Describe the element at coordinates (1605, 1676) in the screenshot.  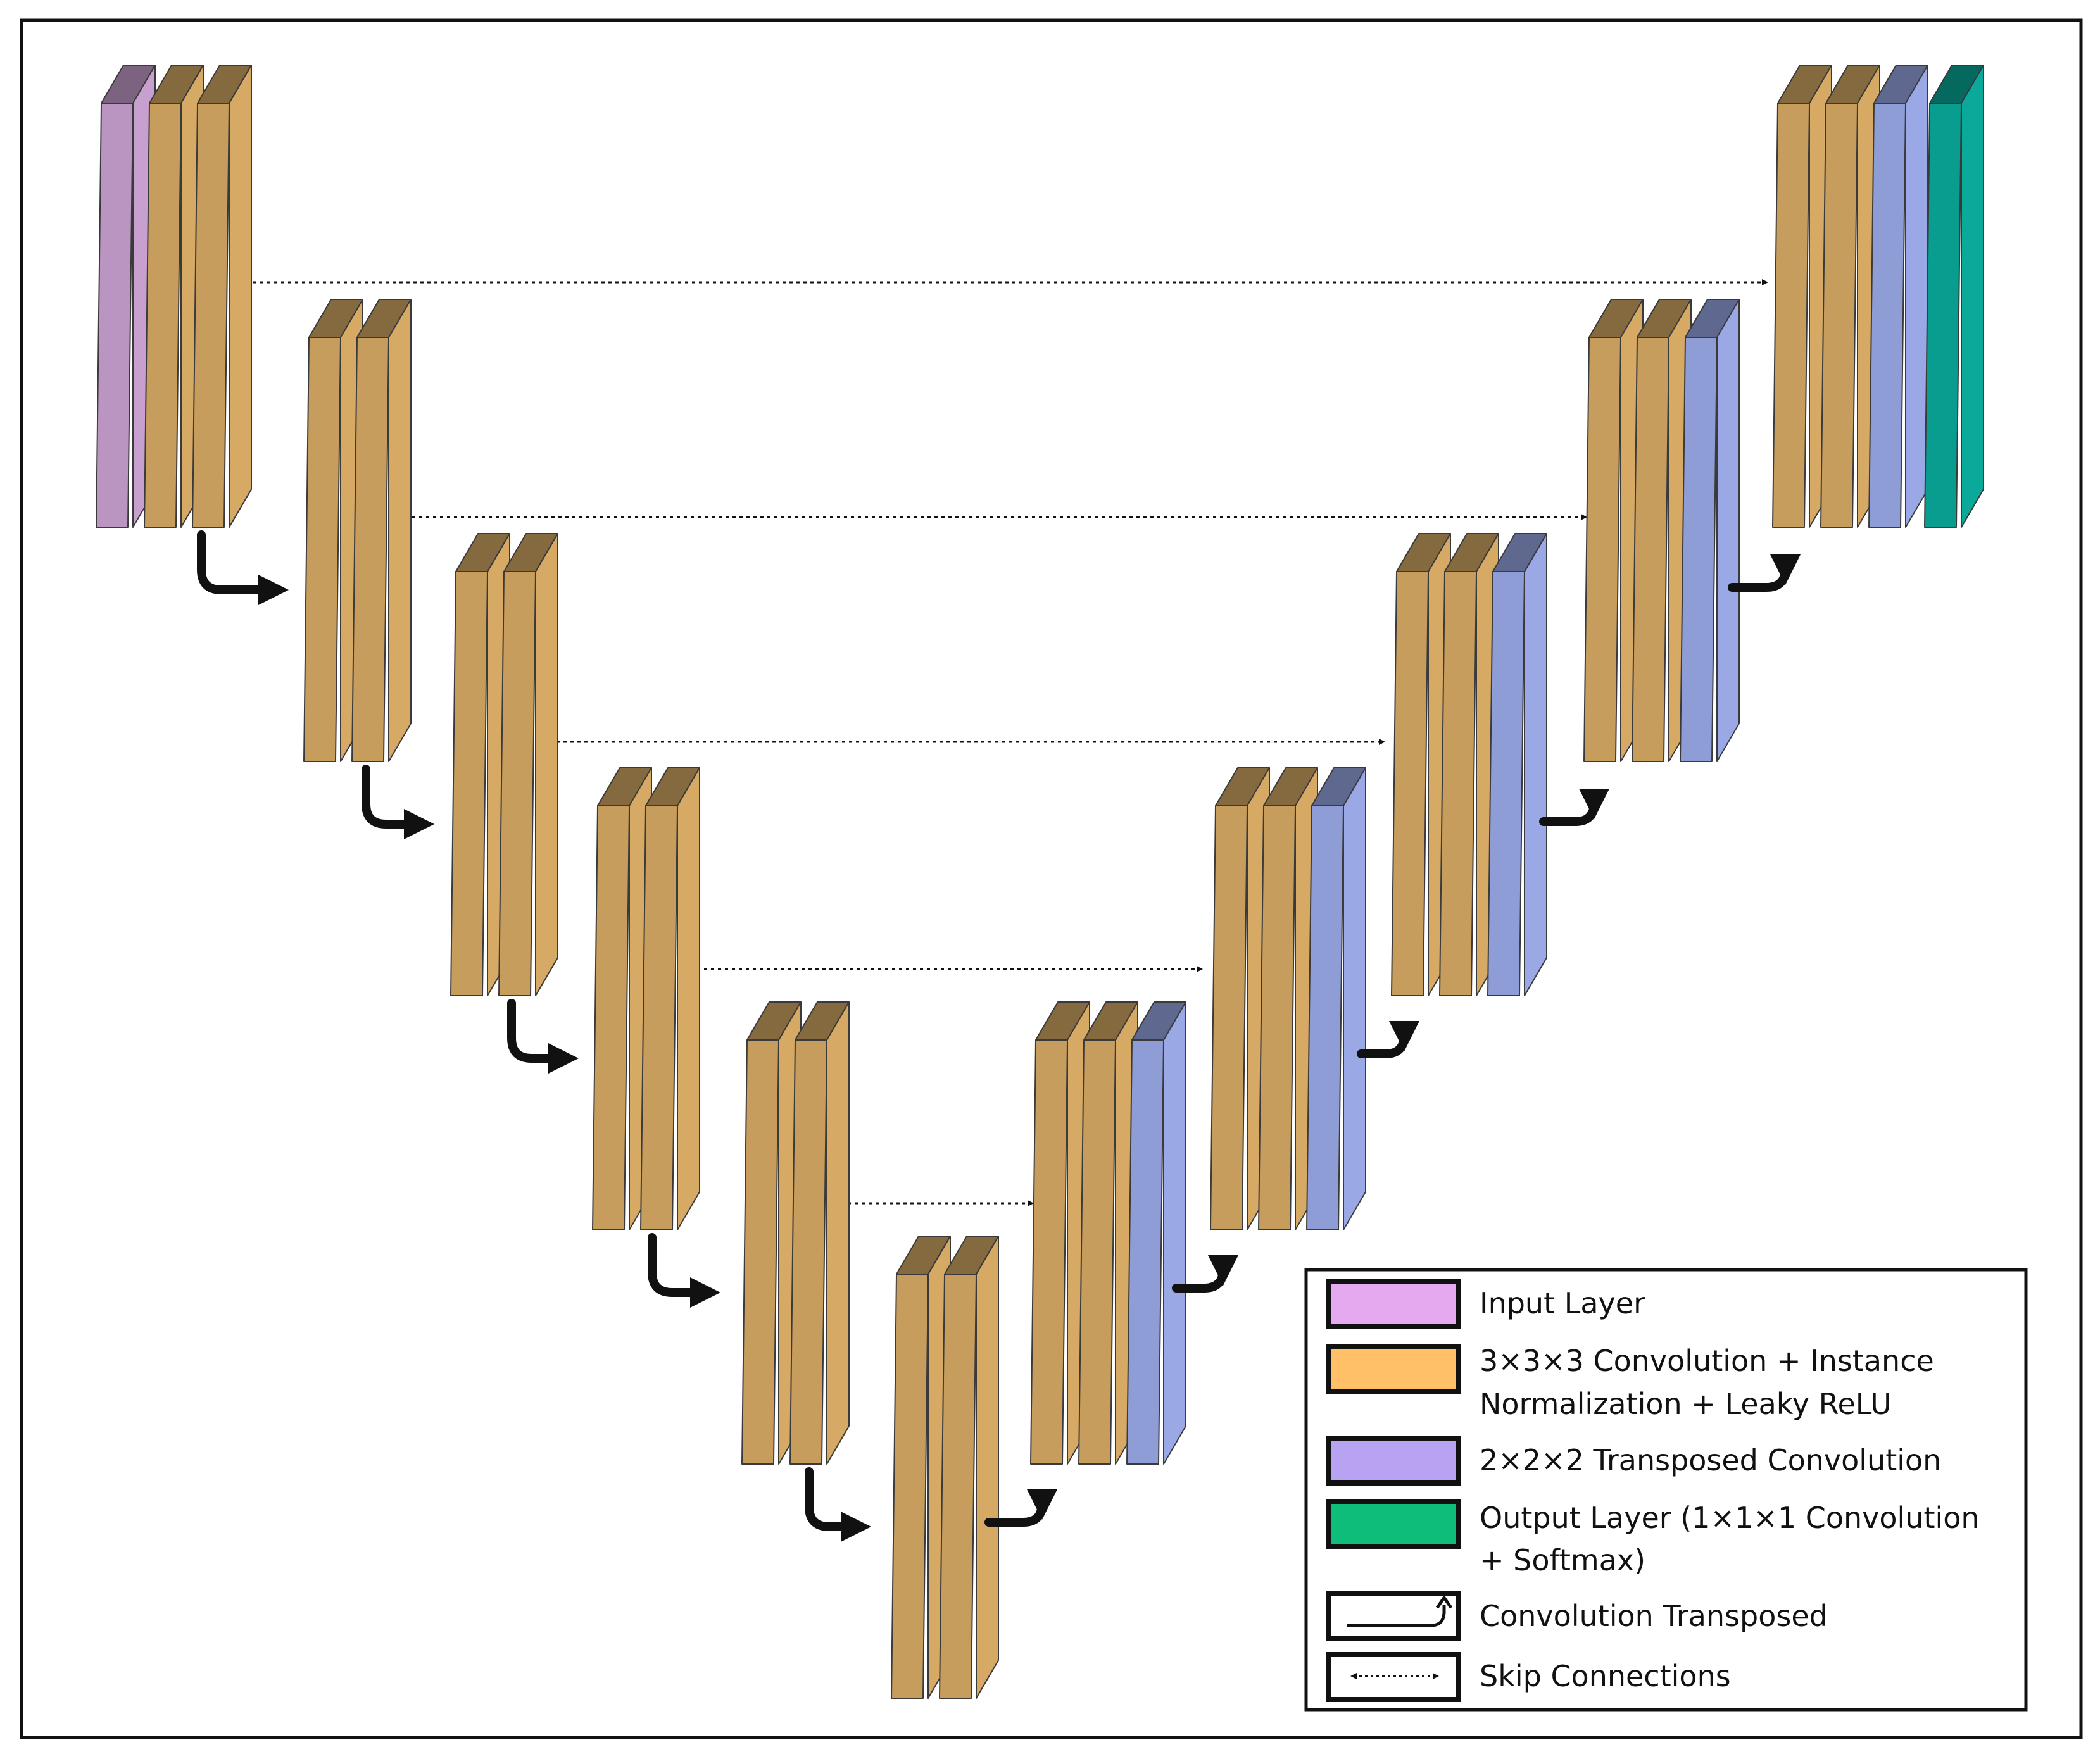
I see `legend-label-skip: Skip Connections` at that location.